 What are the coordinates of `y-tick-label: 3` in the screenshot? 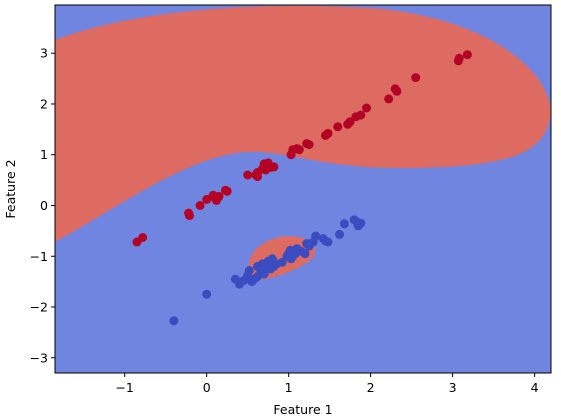 It's located at (44, 53).